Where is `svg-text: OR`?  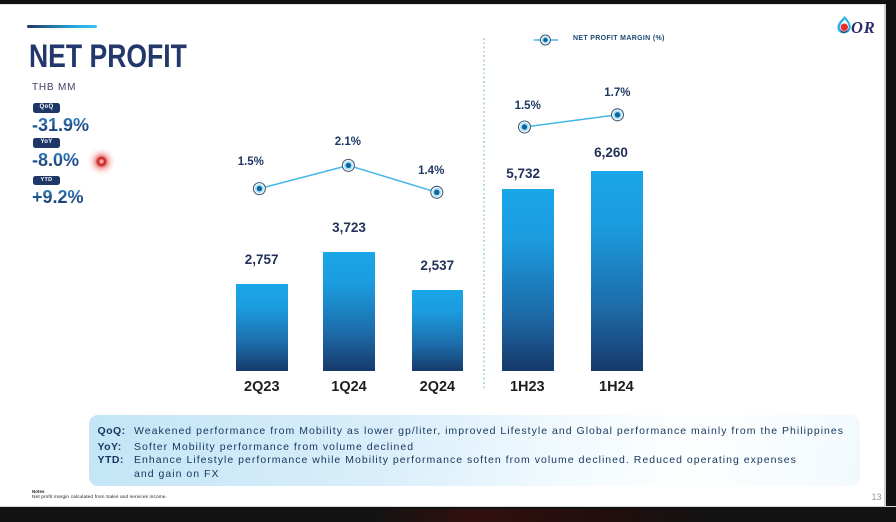
svg-text: OR is located at coordinates (863, 27).